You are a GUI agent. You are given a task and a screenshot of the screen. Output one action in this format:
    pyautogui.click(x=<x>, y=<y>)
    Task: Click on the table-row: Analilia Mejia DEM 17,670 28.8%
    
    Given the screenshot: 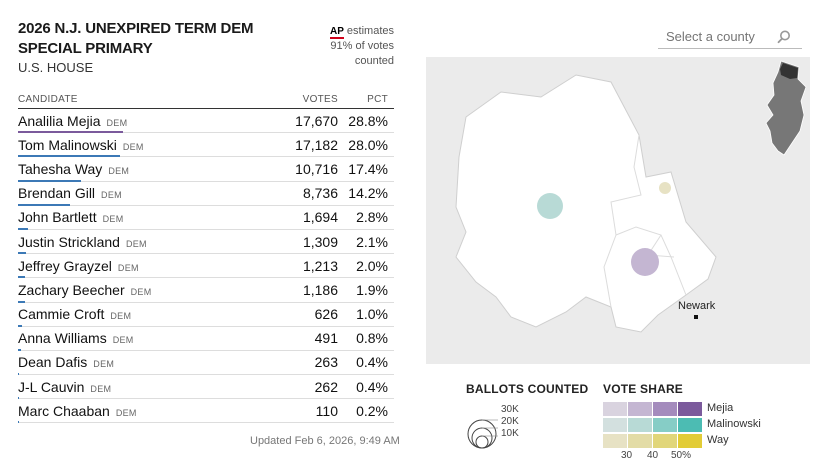 What is the action you would take?
    pyautogui.click(x=206, y=121)
    